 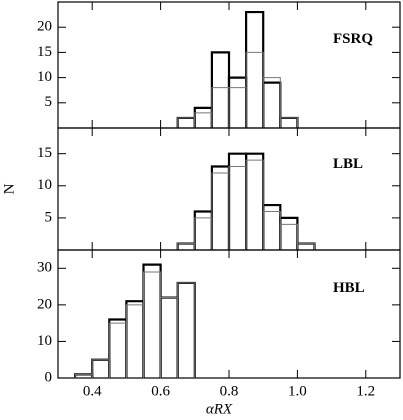 I want to click on panel-label: LBL, so click(x=348, y=164).